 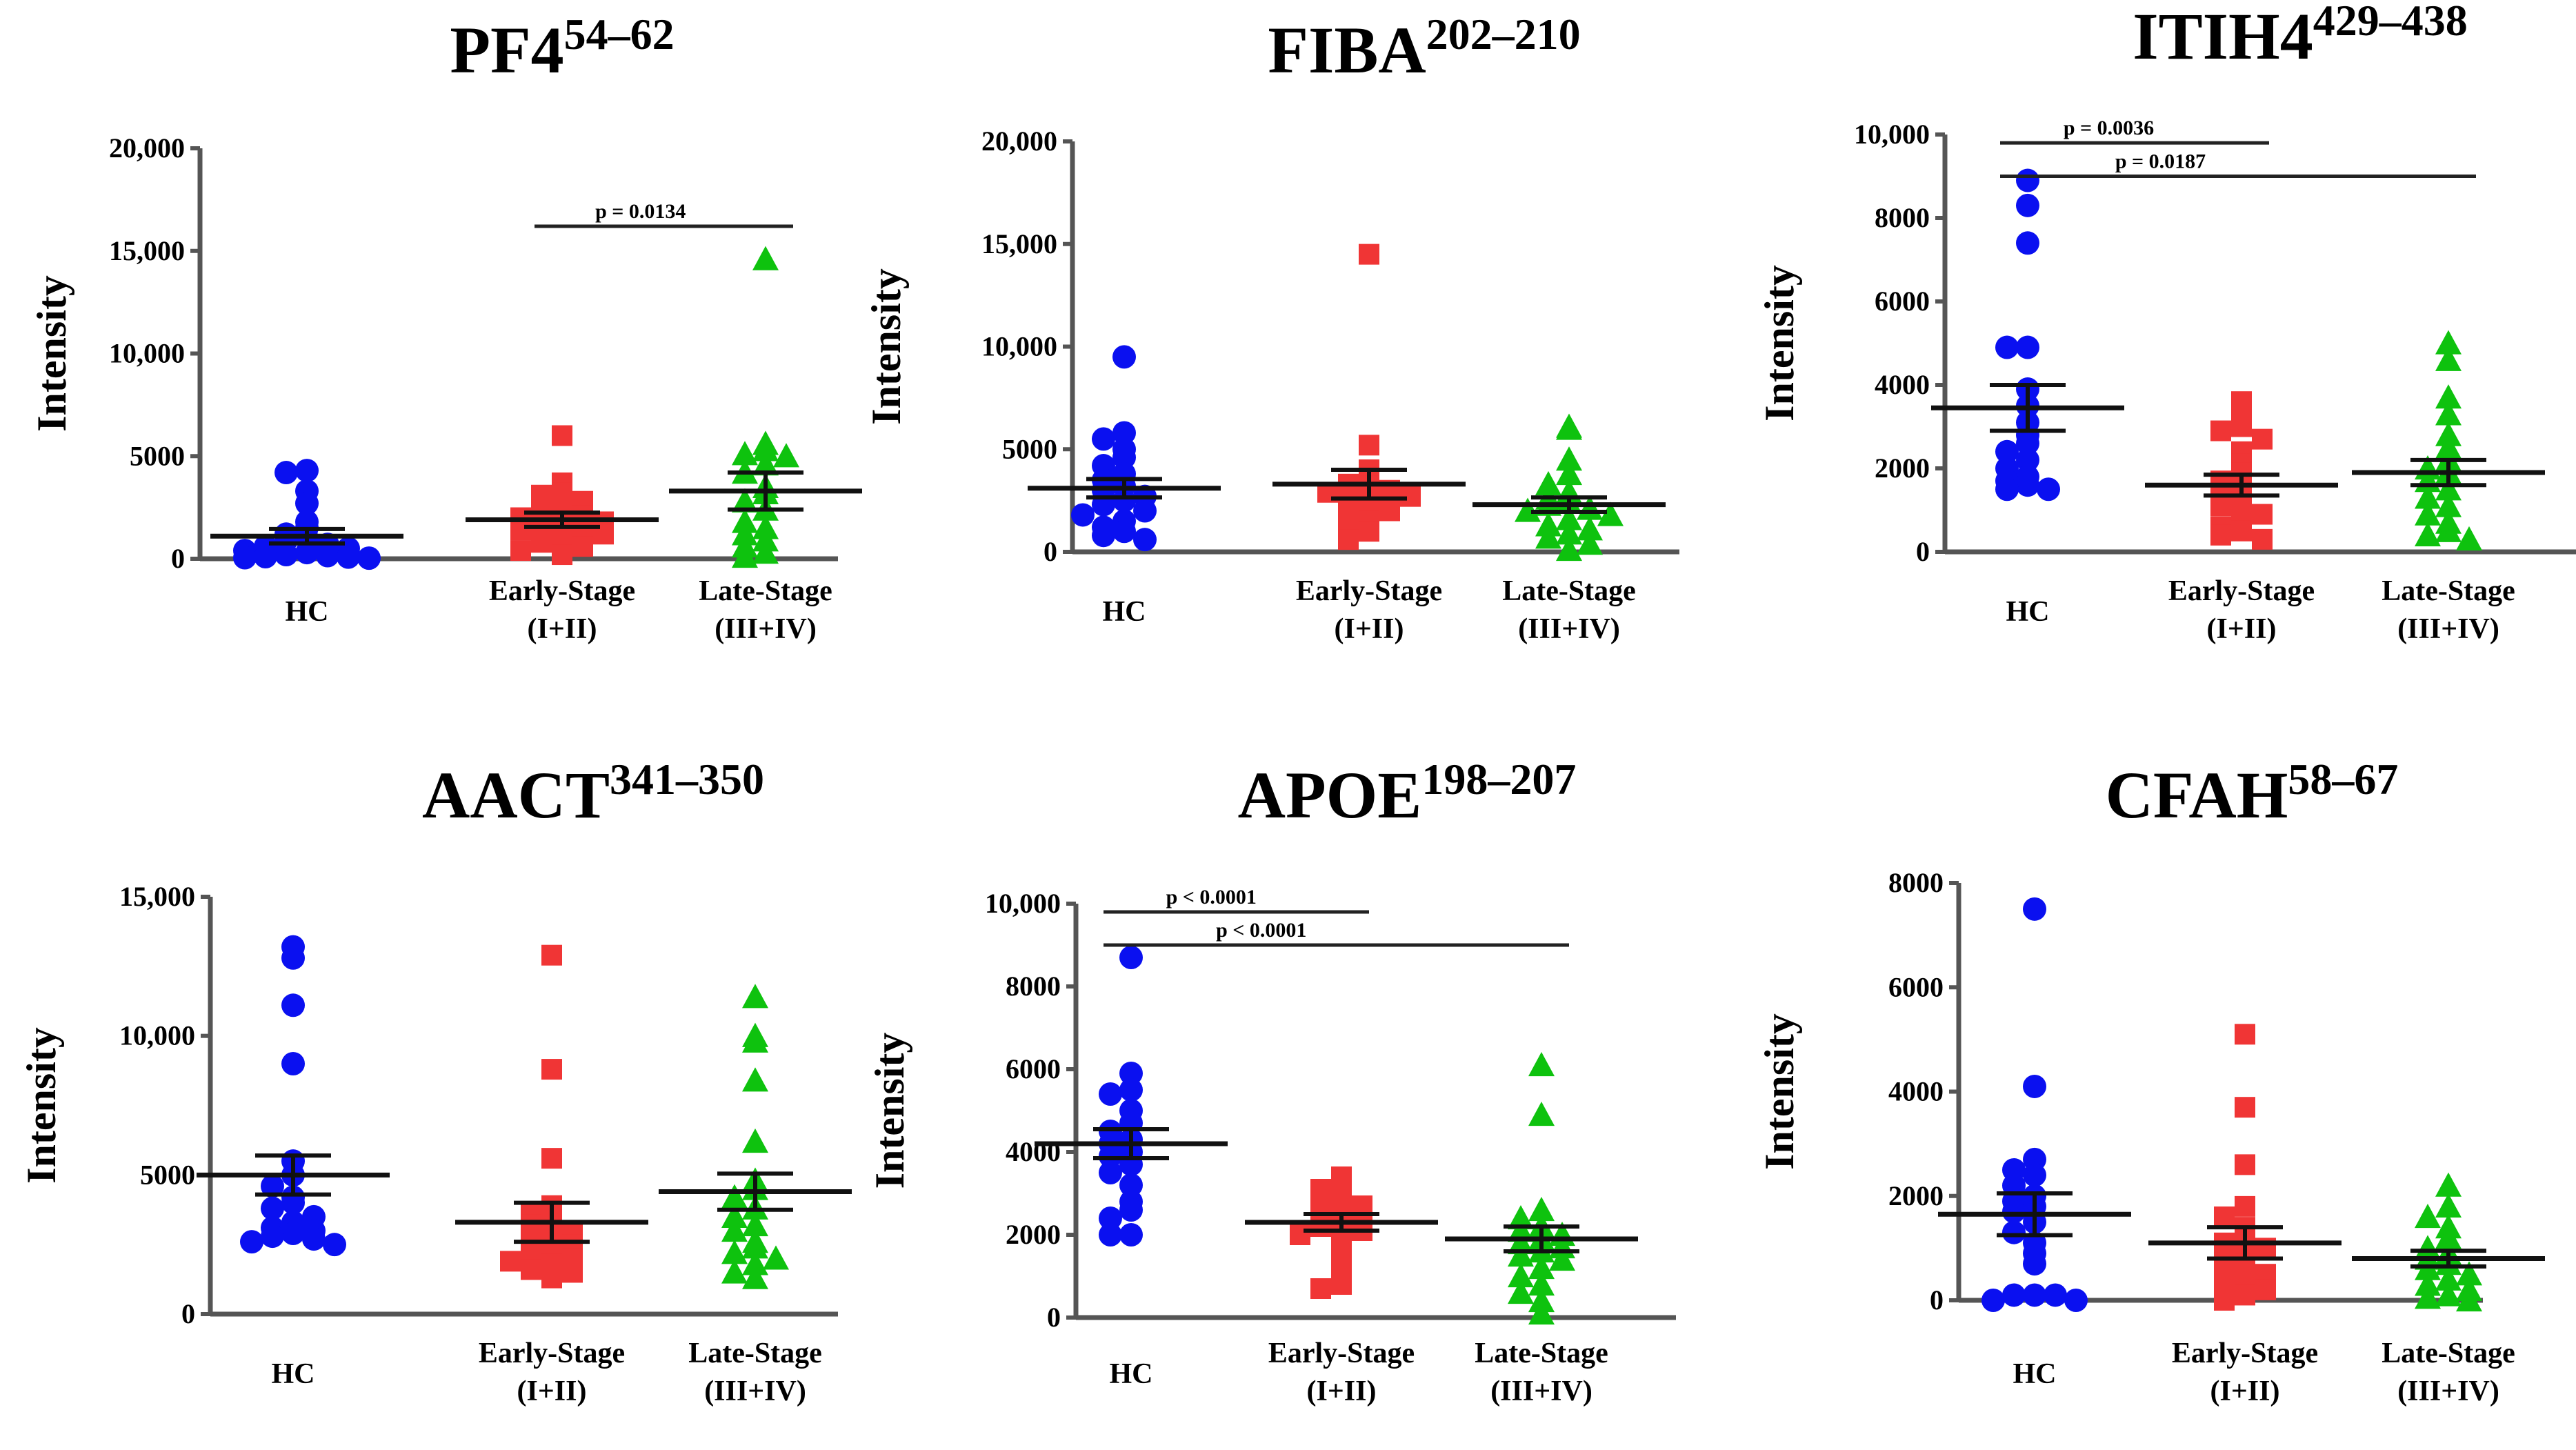 What do you see at coordinates (1019, 346) in the screenshot?
I see `y-tick-label: 10,000` at bounding box center [1019, 346].